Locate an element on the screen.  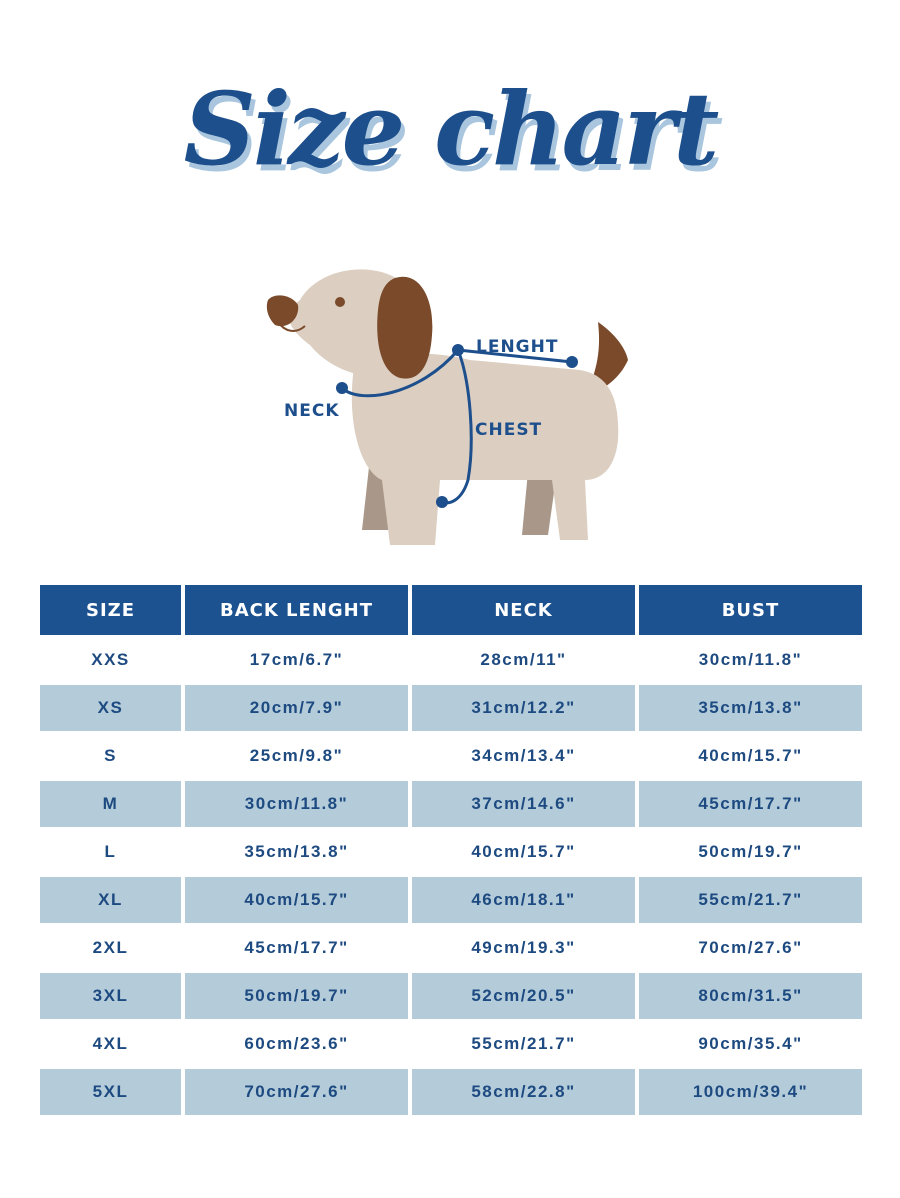
neck-cell: 55cm/21.7" is located at coordinates (523, 1043).